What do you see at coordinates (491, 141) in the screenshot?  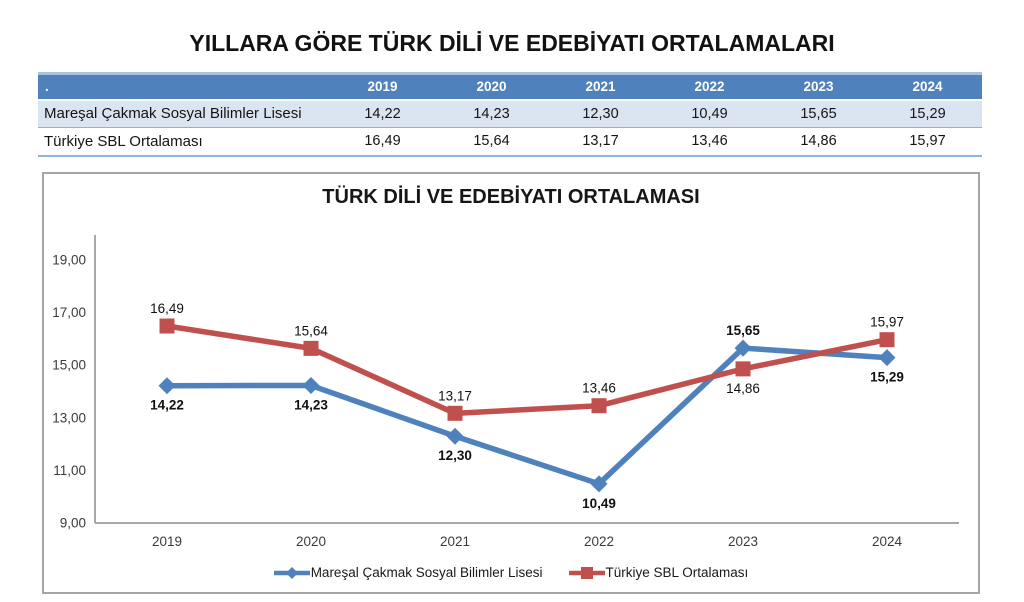 I see `table-cell: 15,64` at bounding box center [491, 141].